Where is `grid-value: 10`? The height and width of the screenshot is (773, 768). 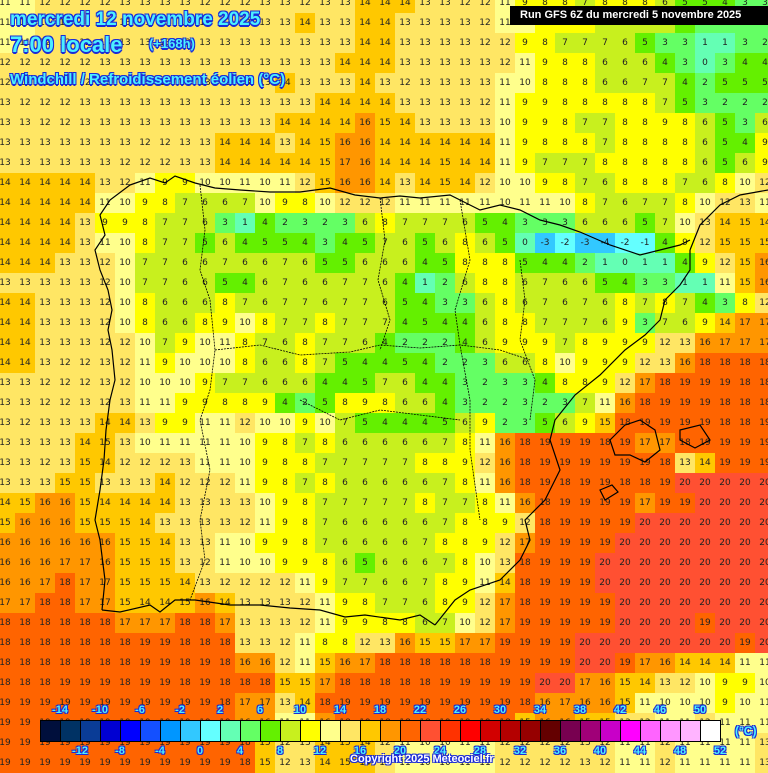 grid-value: 10 is located at coordinates (665, 703).